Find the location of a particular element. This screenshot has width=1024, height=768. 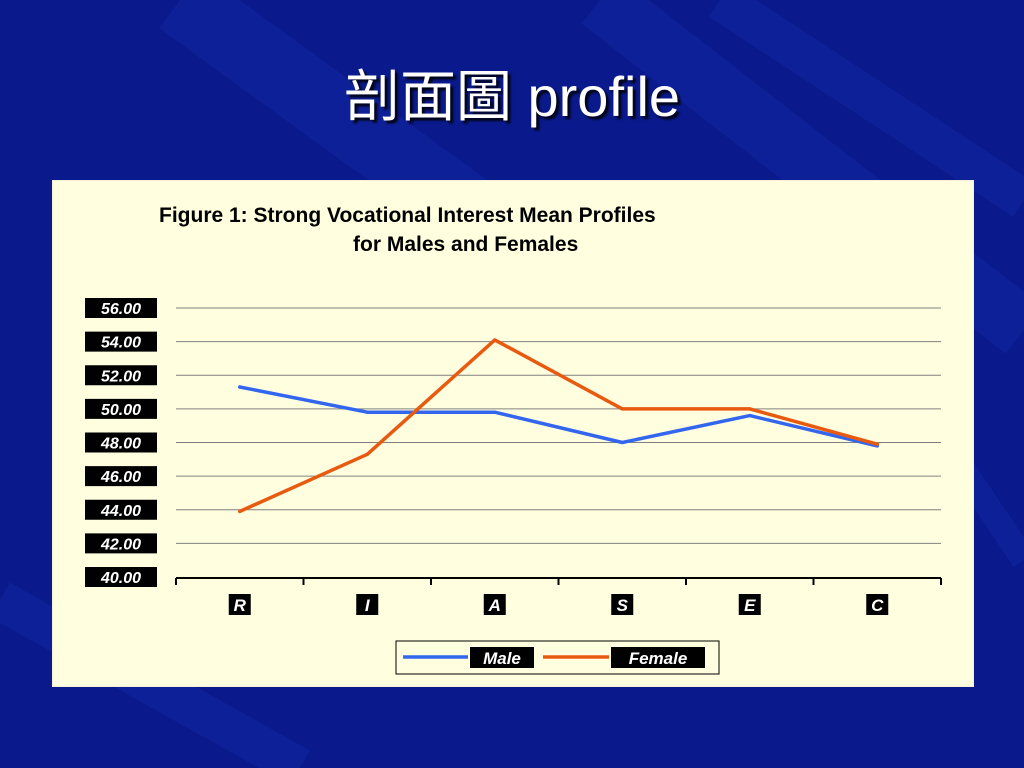

slide-title: 剖面圖 profile is located at coordinates (512, 96).